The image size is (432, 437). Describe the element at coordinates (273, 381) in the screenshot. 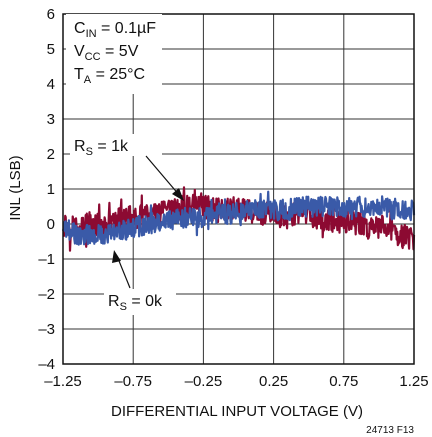

I see `x-tick-label: 0.25` at that location.